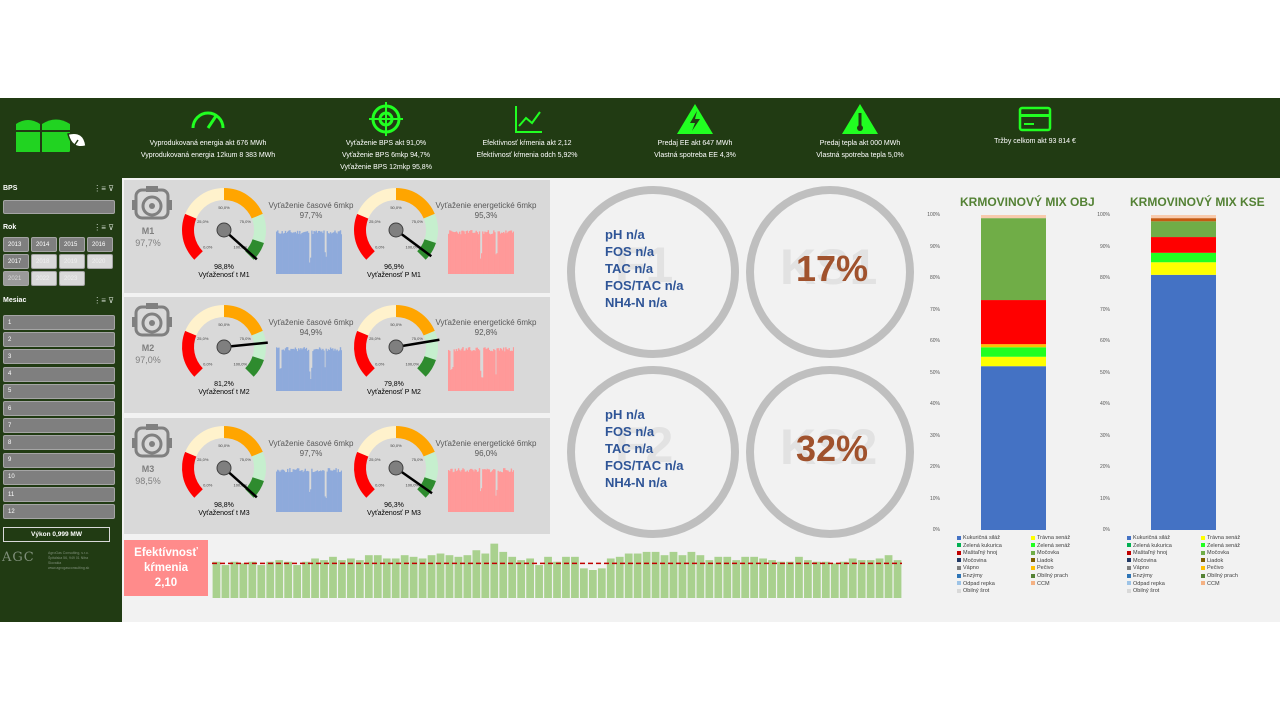  Describe the element at coordinates (16, 278) in the screenshot. I see `year-button: 2021` at that location.